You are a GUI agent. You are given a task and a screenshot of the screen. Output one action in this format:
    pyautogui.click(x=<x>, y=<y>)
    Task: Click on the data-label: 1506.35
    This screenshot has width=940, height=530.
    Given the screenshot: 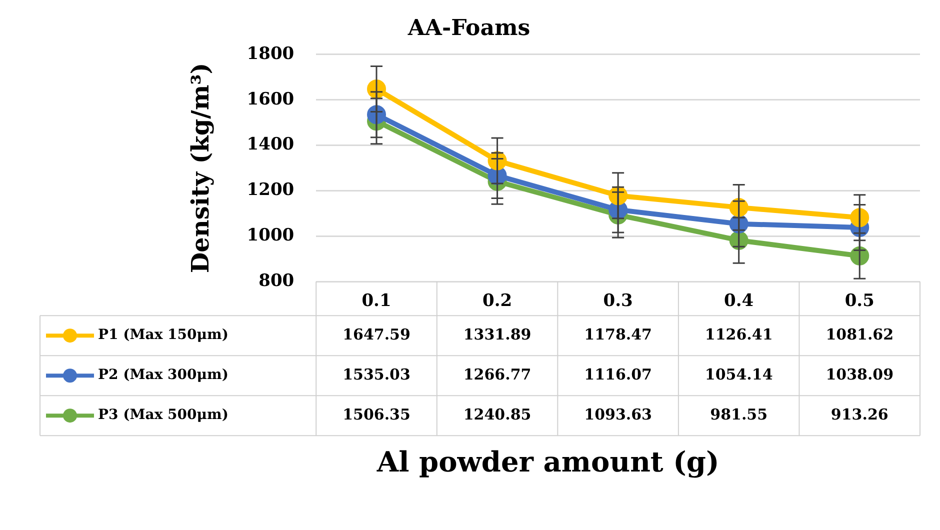 What is the action you would take?
    pyautogui.click(x=376, y=414)
    